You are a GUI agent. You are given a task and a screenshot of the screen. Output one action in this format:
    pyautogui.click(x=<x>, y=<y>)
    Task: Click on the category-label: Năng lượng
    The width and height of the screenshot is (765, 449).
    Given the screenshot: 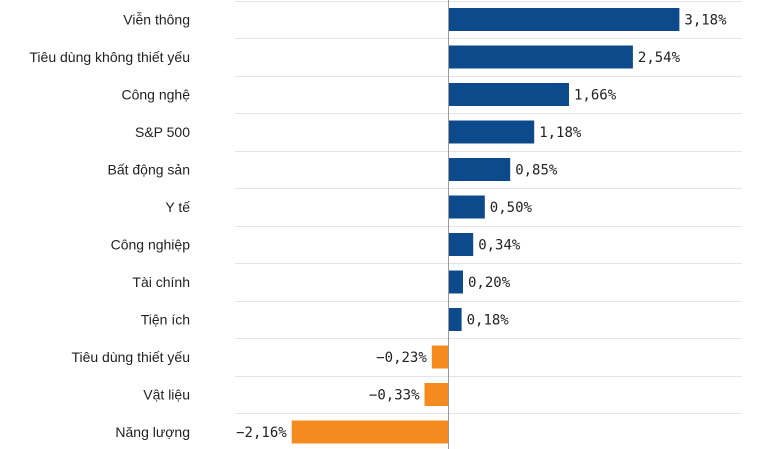 What is the action you would take?
    pyautogui.click(x=152, y=432)
    